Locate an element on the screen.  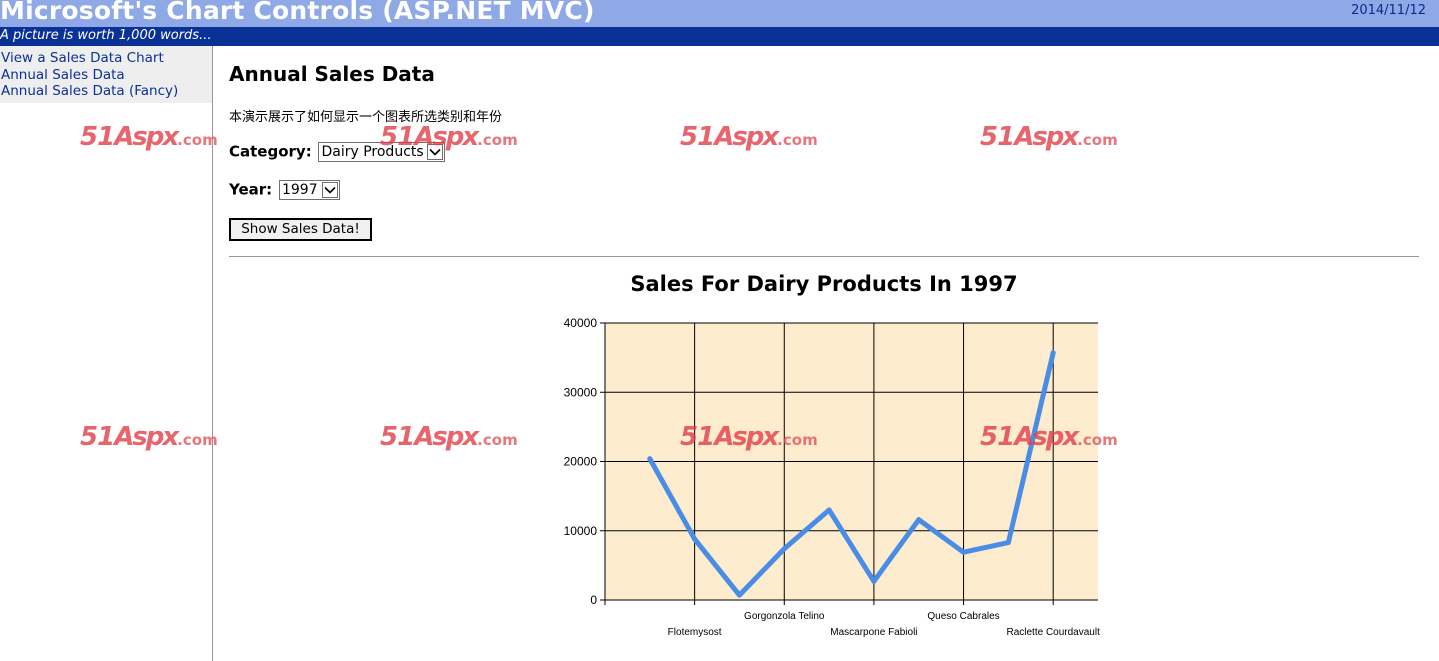
x-tick-label: Gorgonzola Telino is located at coordinates (784, 616).